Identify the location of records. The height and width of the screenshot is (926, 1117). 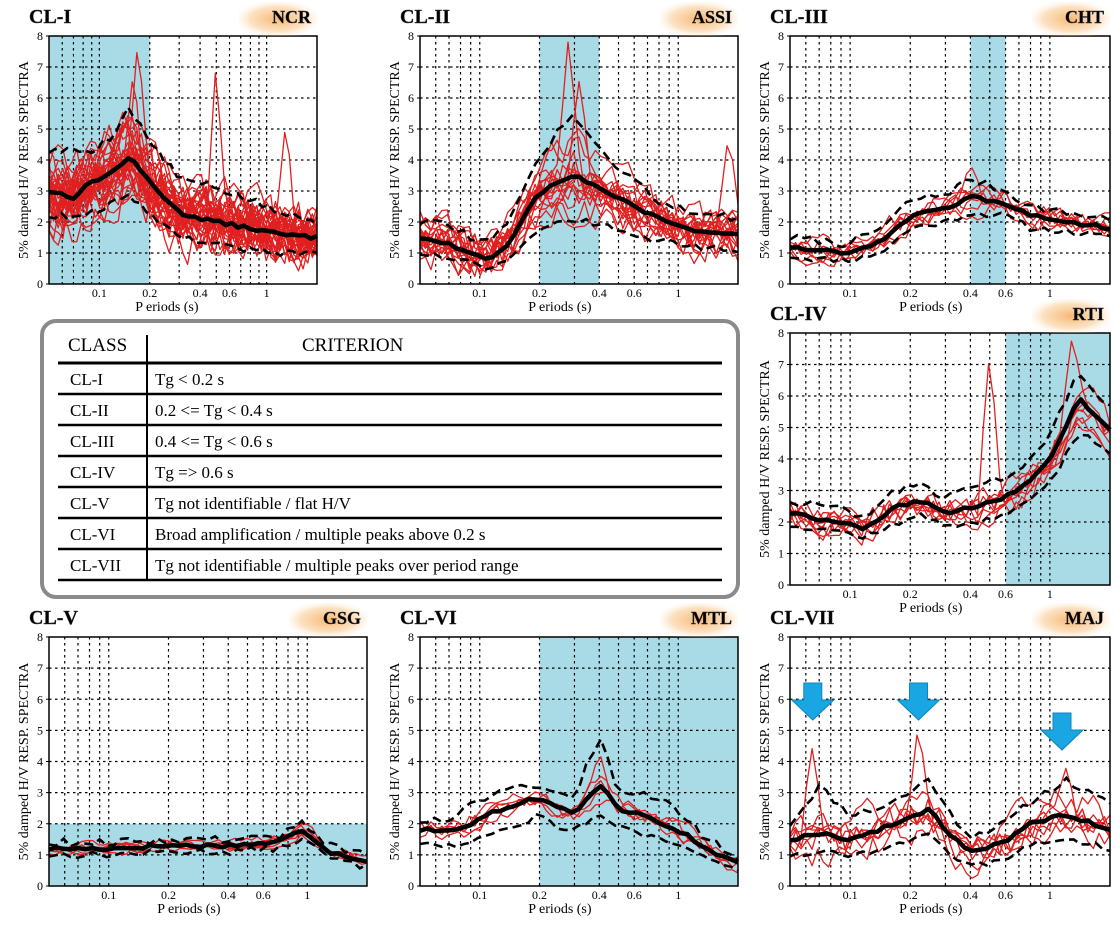
(950, 806).